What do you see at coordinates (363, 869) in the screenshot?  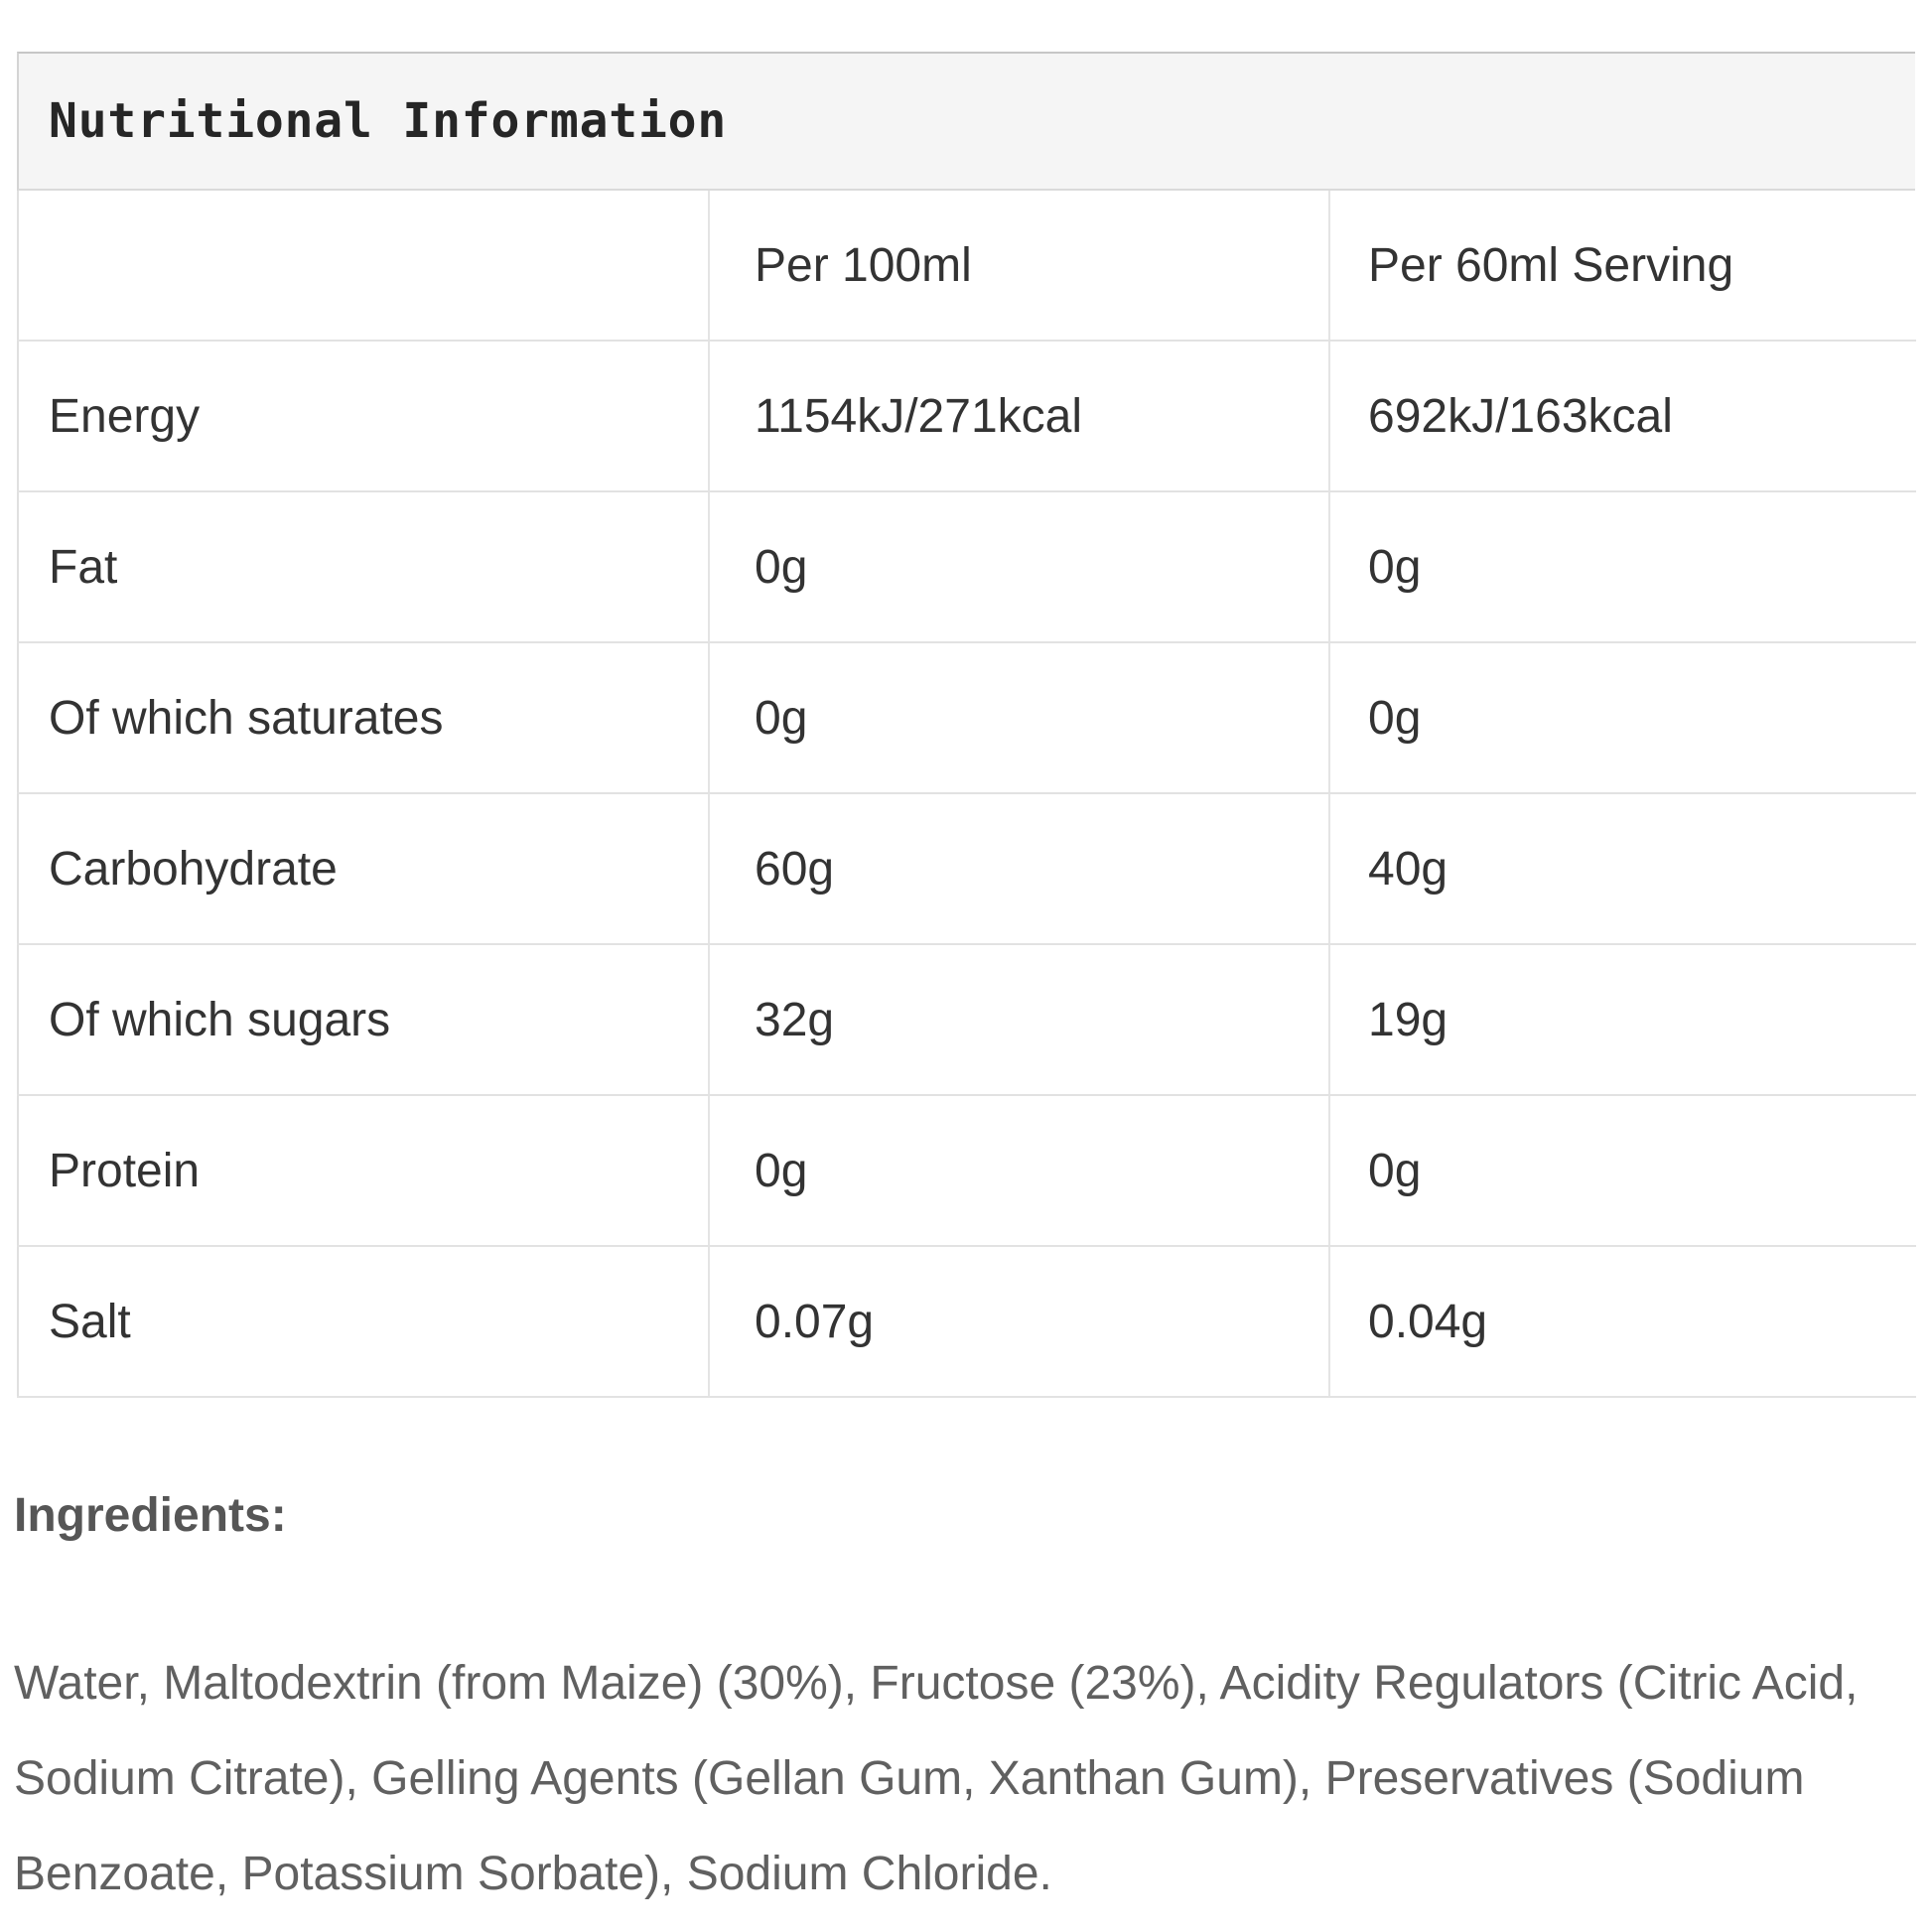 I see `nutrient-label: Carbohydrate` at bounding box center [363, 869].